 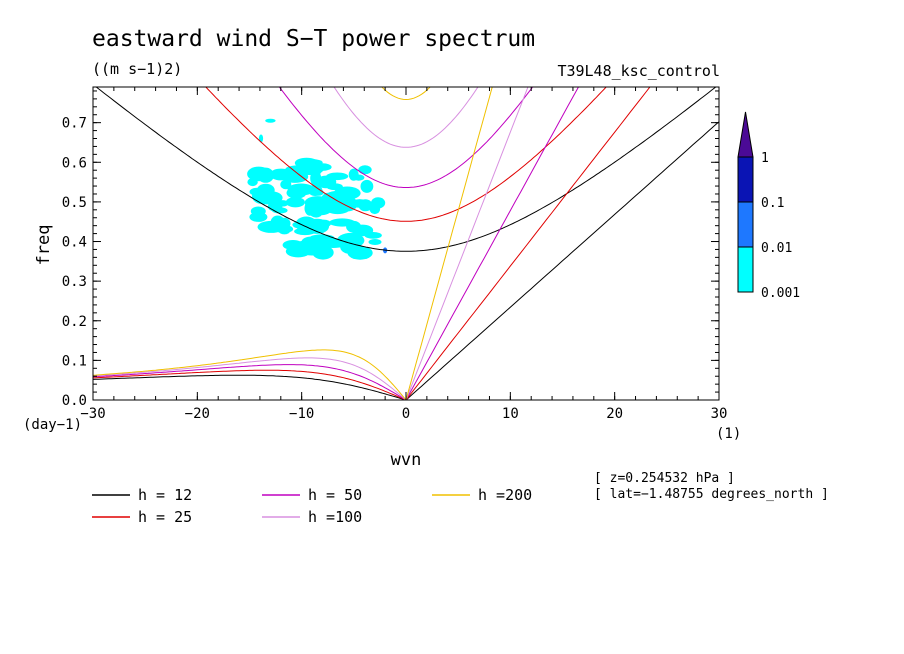 I want to click on power-regions, so click(x=317, y=189).